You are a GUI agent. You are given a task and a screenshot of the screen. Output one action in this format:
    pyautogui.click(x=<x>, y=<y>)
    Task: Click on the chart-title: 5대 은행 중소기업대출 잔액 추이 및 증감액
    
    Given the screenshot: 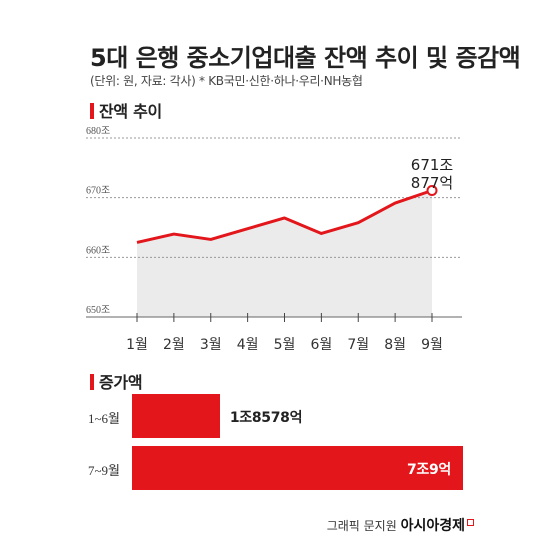 What is the action you would take?
    pyautogui.click(x=305, y=58)
    